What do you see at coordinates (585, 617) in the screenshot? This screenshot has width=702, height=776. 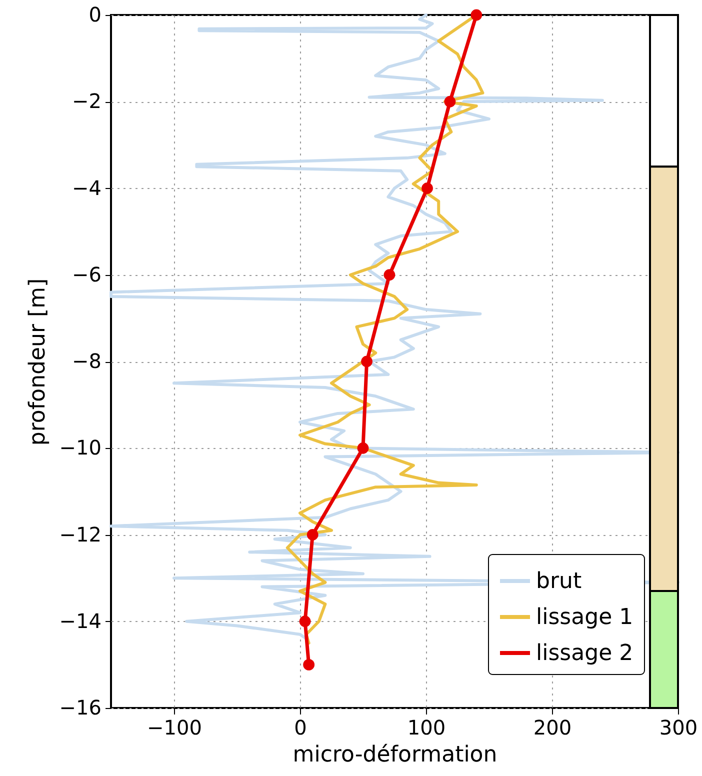 I see `legend-label: lissage 1` at bounding box center [585, 617].